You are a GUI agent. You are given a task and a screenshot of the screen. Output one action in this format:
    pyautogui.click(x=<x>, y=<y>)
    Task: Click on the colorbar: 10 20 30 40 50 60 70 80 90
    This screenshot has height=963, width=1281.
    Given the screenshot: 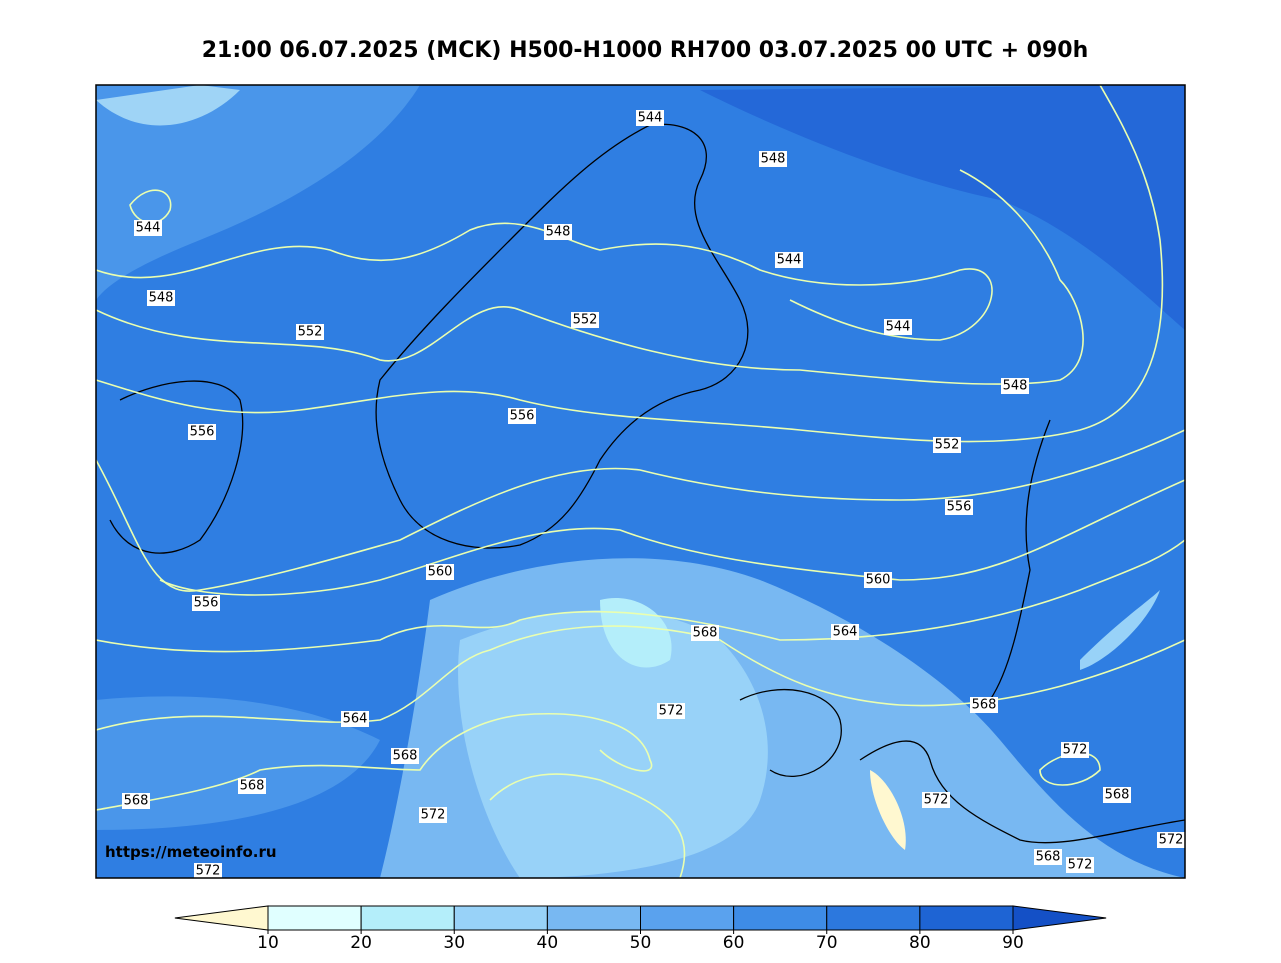 What is the action you would take?
    pyautogui.click(x=640, y=929)
    